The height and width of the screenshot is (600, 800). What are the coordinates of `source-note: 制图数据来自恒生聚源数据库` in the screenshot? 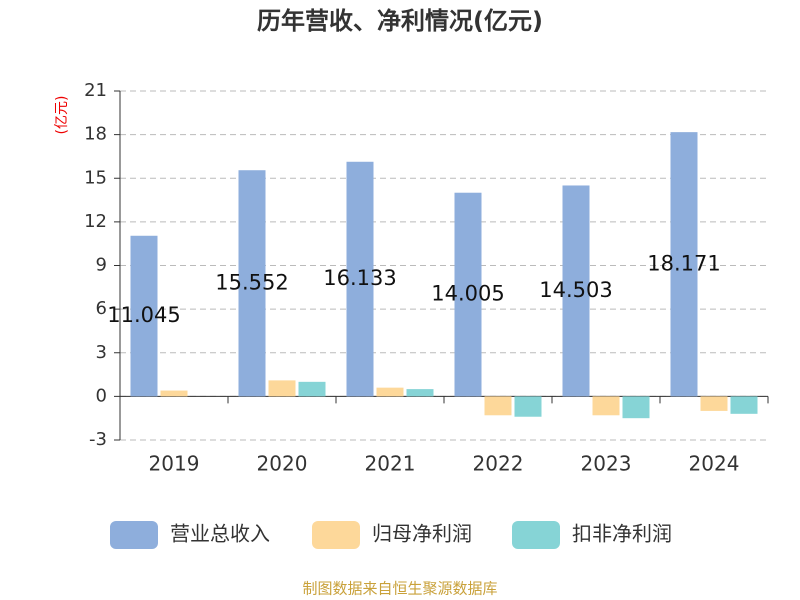 It's located at (399, 589).